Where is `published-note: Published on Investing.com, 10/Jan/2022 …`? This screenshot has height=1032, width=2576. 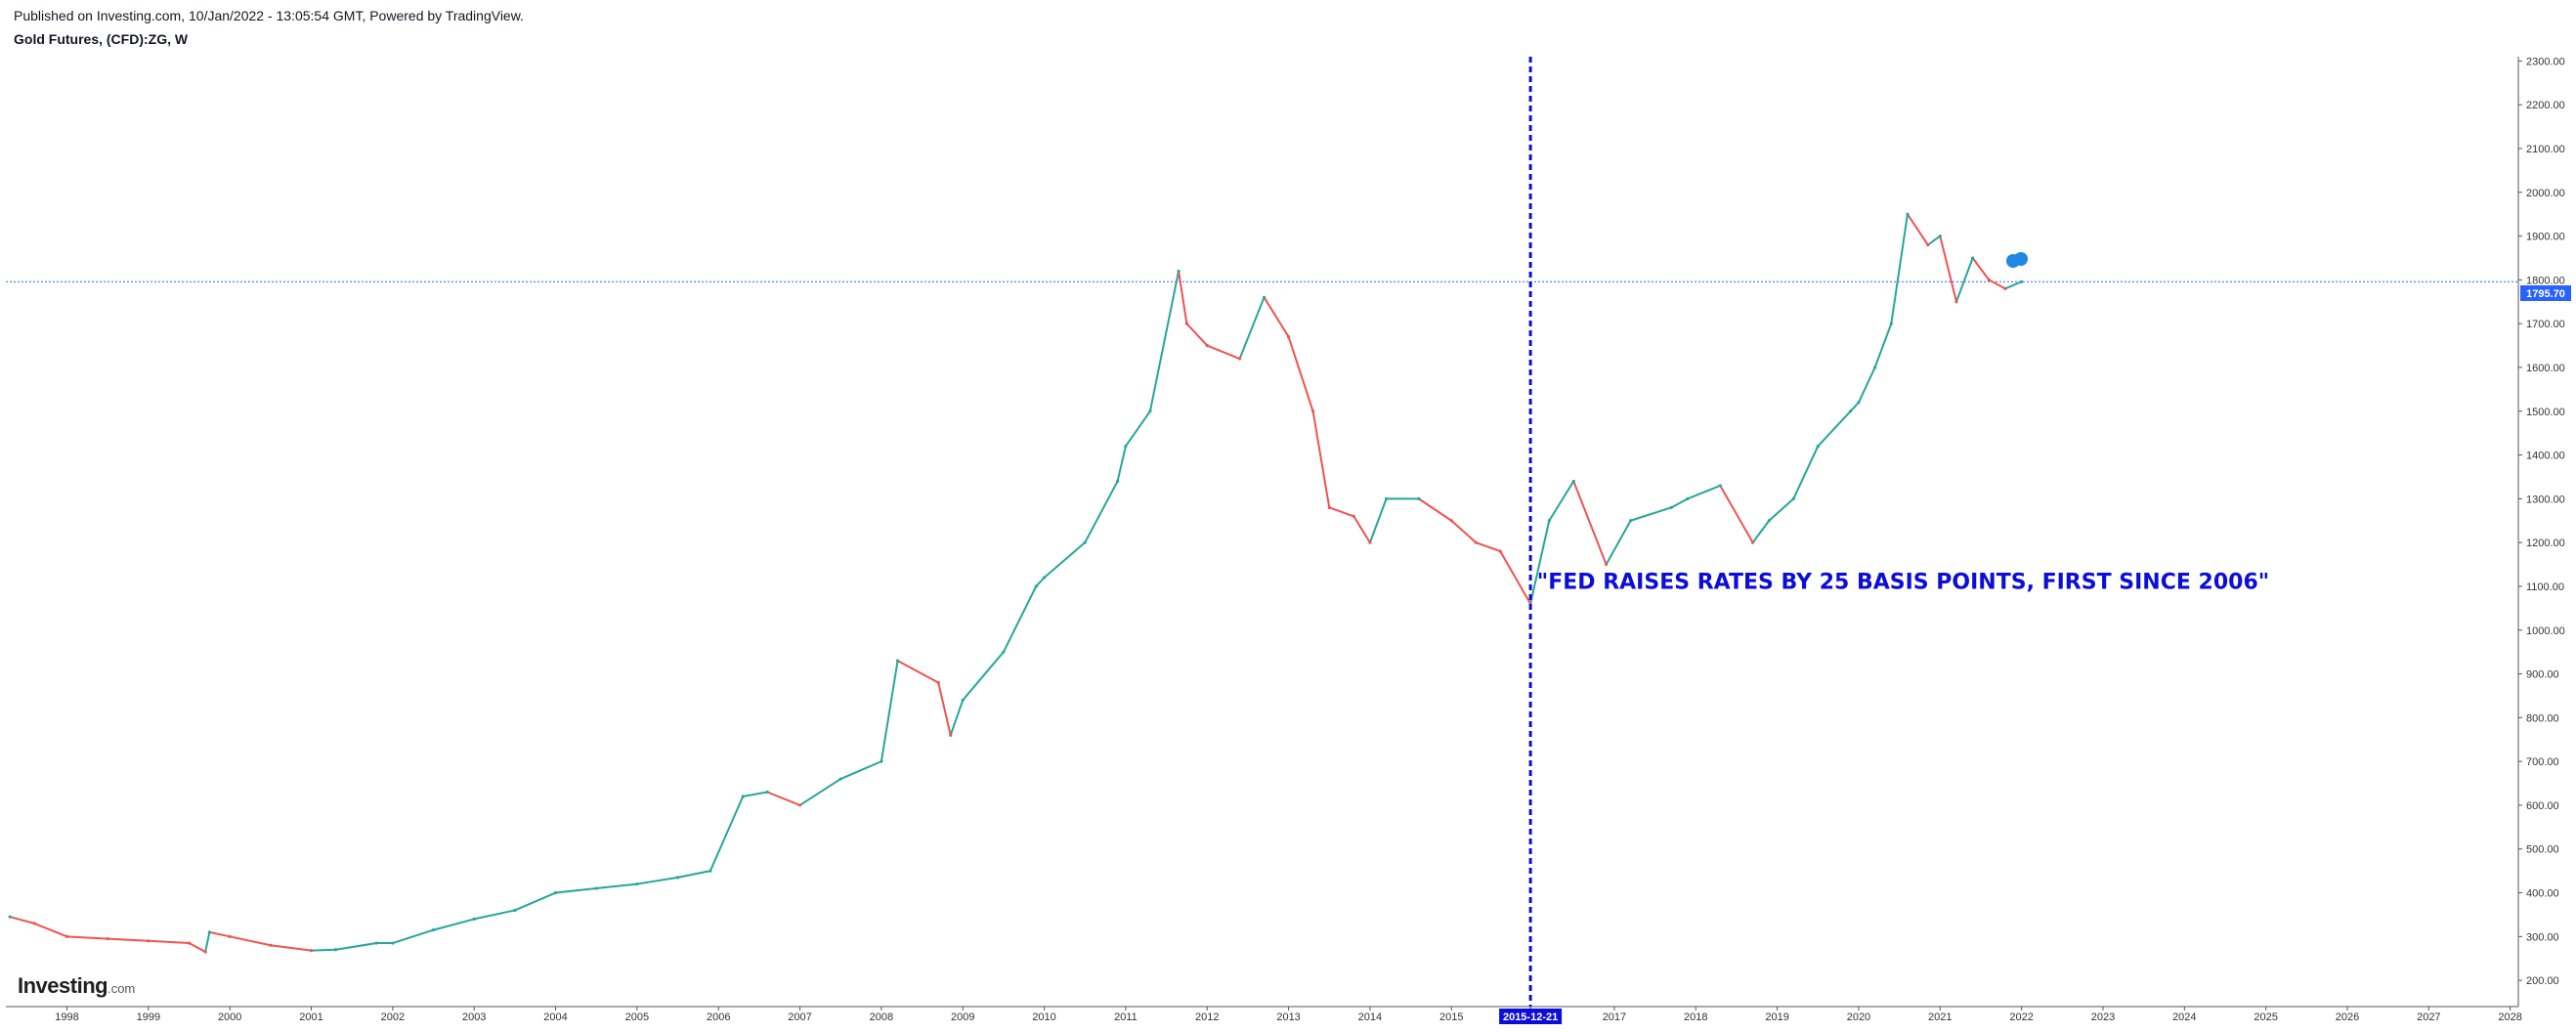 published-note: Published on Investing.com, 10/Jan/2022 … is located at coordinates (269, 15).